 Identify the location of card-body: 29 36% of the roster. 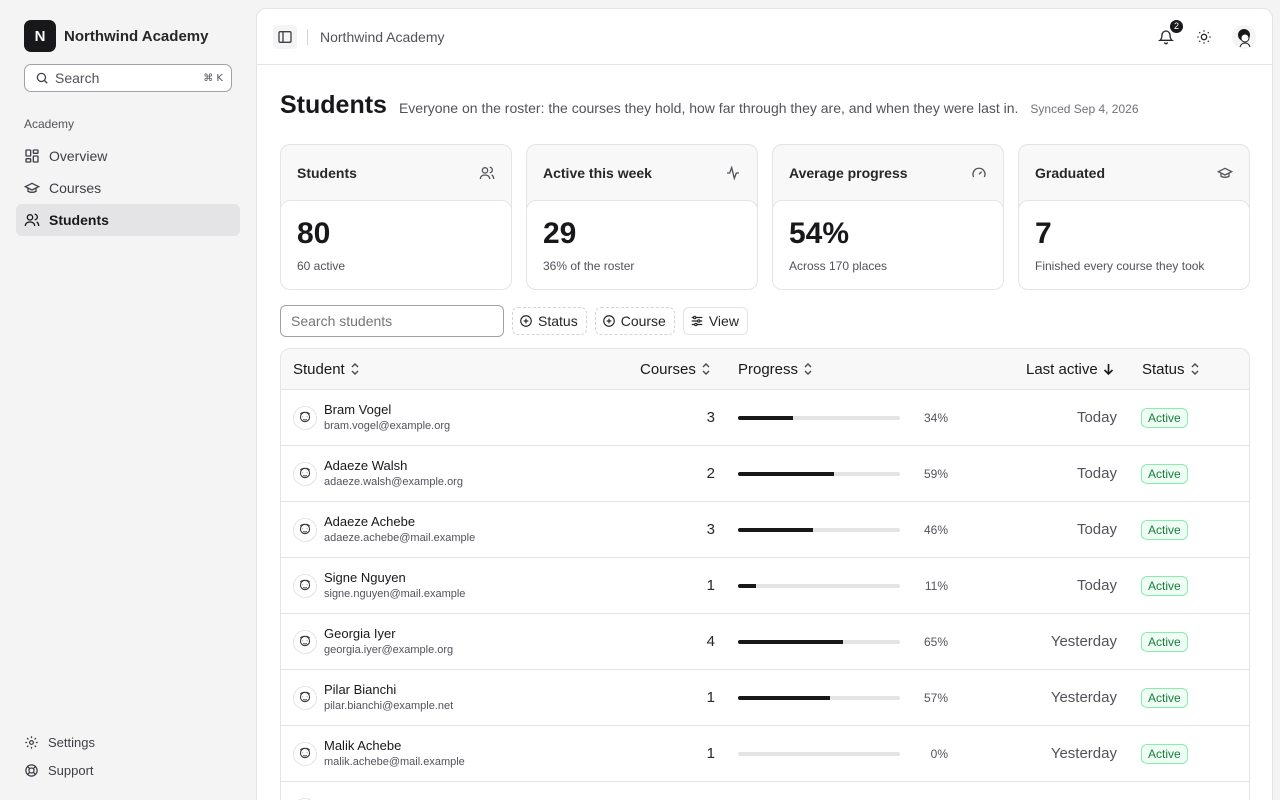
(642, 244).